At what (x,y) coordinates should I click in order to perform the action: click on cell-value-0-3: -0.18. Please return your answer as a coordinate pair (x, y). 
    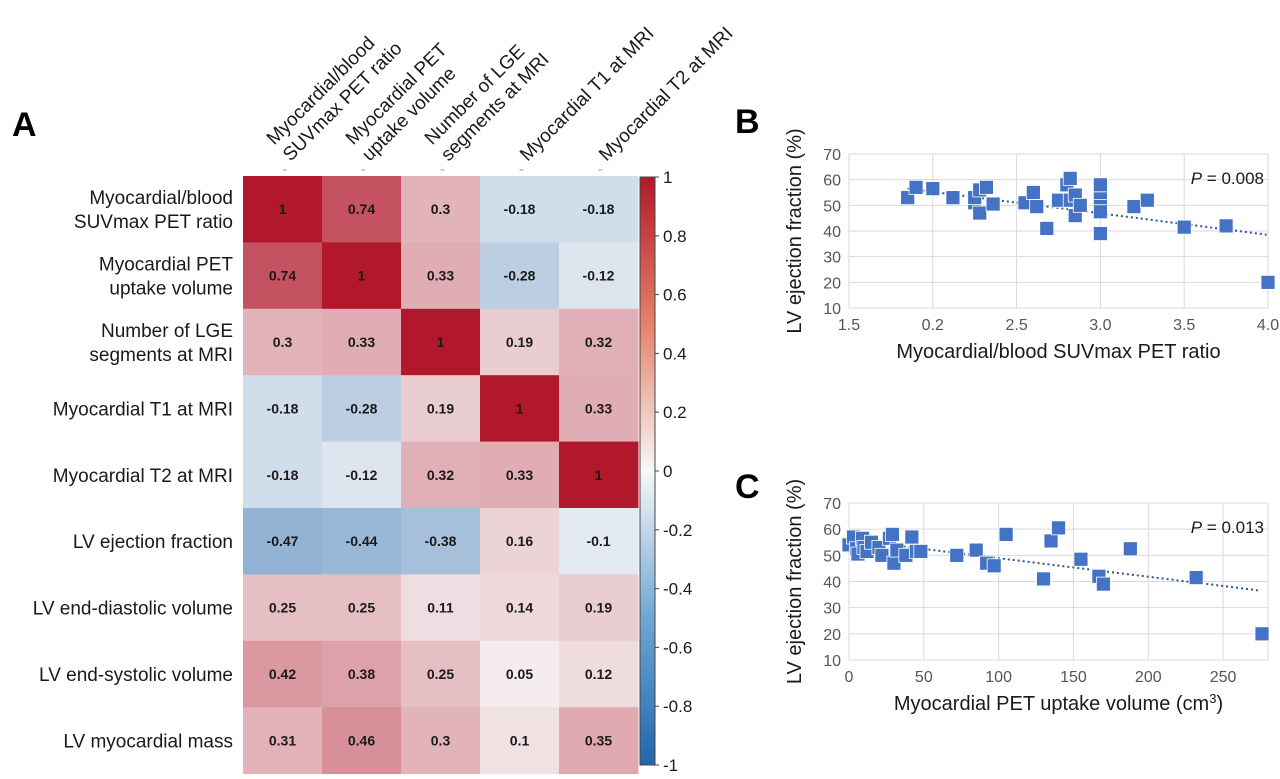
    Looking at the image, I should click on (520, 209).